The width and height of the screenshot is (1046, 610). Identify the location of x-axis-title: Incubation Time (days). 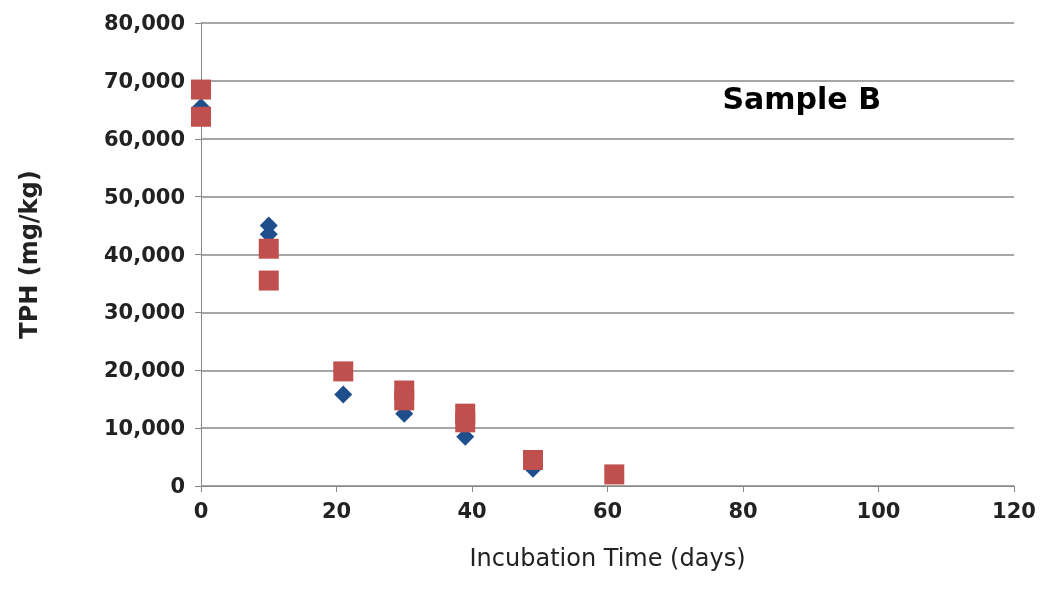
(607, 558).